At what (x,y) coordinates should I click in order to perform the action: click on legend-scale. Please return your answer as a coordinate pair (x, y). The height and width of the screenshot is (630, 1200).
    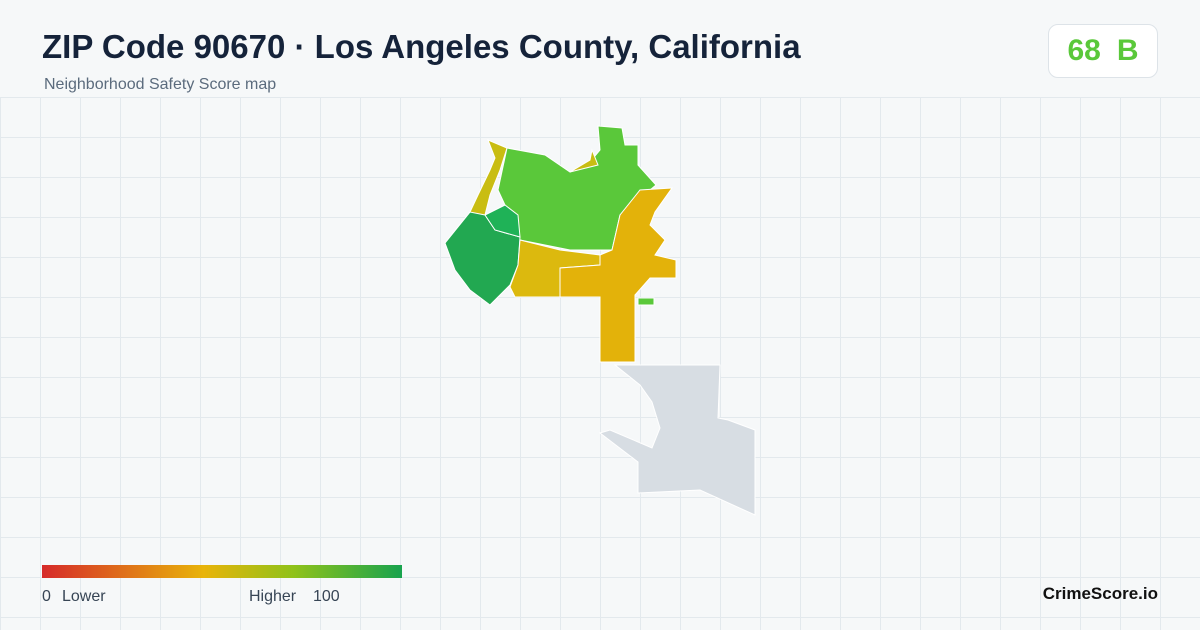
    Looking at the image, I should click on (222, 571).